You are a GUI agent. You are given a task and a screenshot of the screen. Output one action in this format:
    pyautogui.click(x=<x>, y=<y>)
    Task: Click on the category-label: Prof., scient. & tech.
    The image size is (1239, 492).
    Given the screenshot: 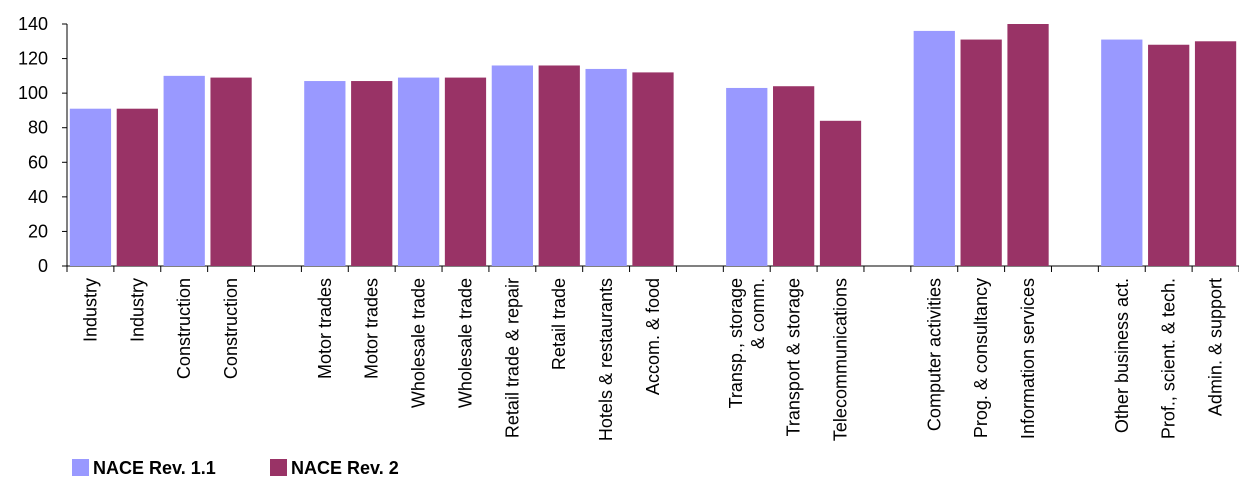 What is the action you would take?
    pyautogui.click(x=1169, y=358)
    